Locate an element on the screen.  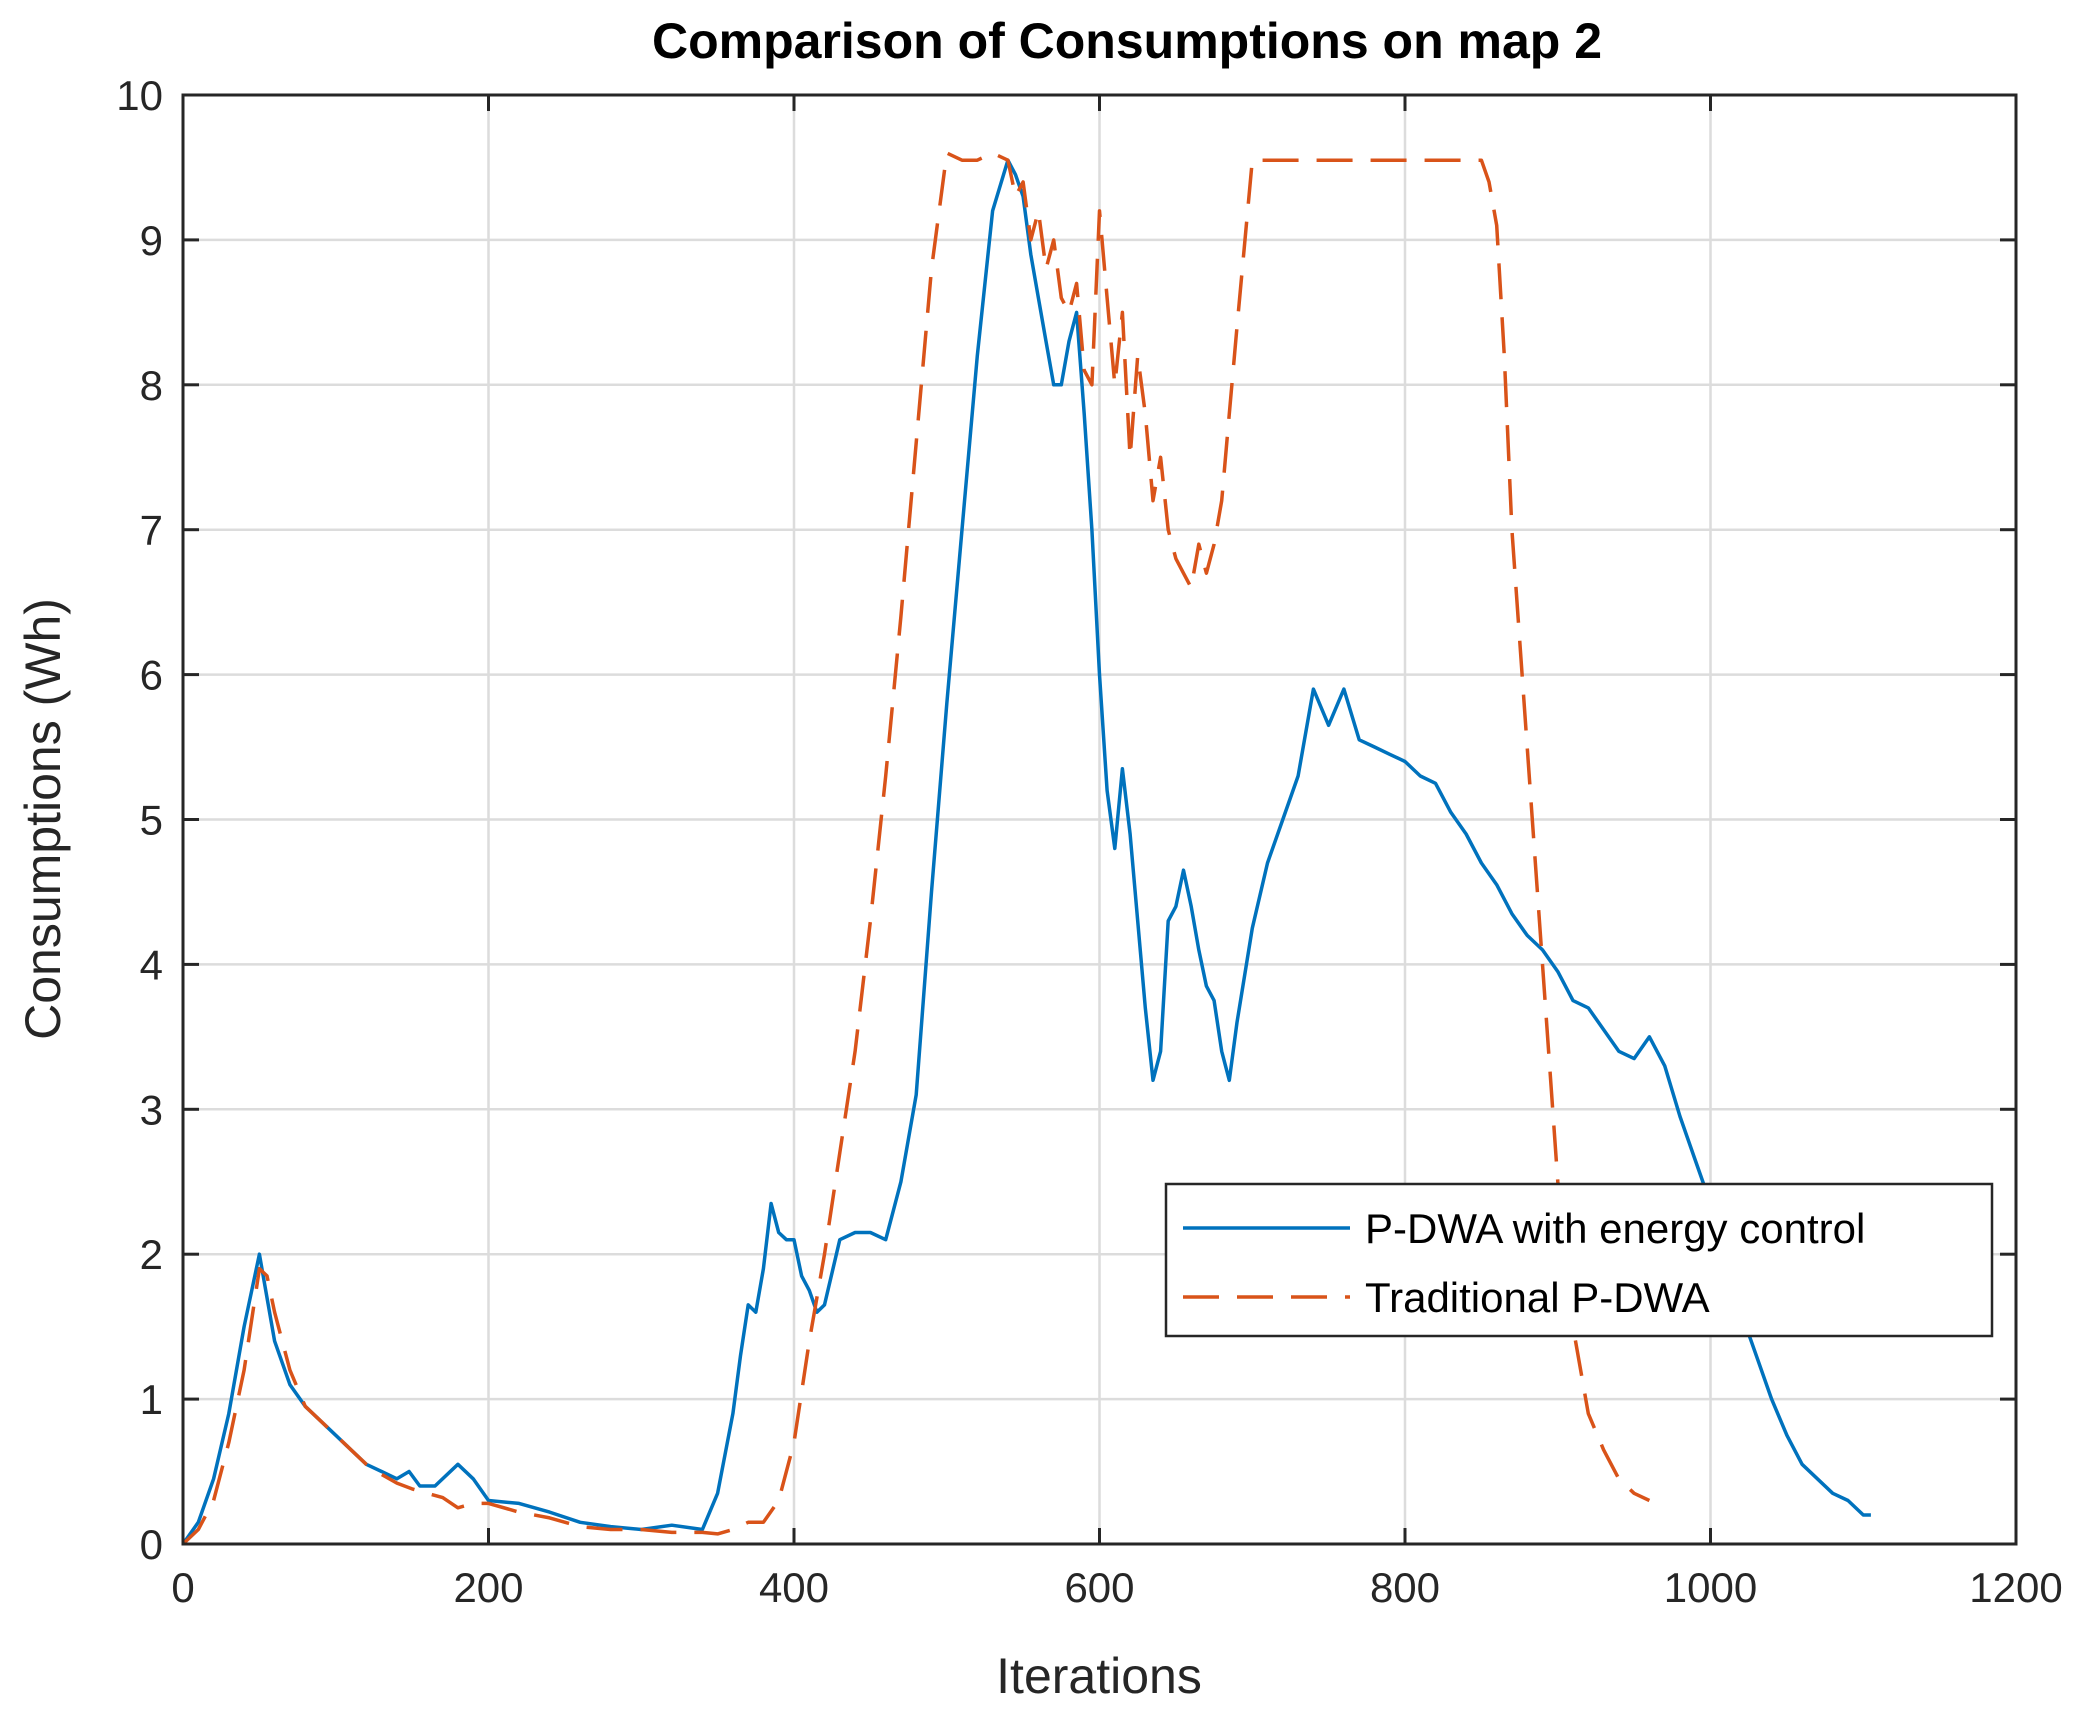
y-tick-label: 10 is located at coordinates (139, 95).